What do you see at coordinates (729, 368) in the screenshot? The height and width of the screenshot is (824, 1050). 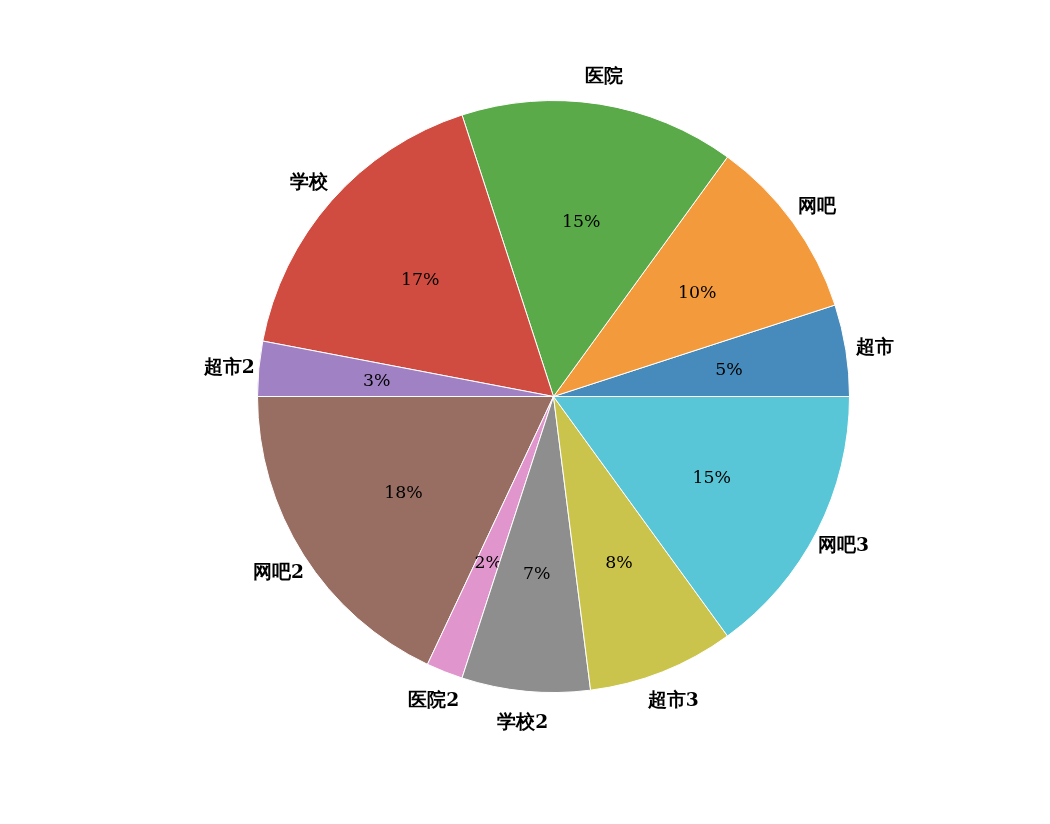 I see `data-label: 5%` at bounding box center [729, 368].